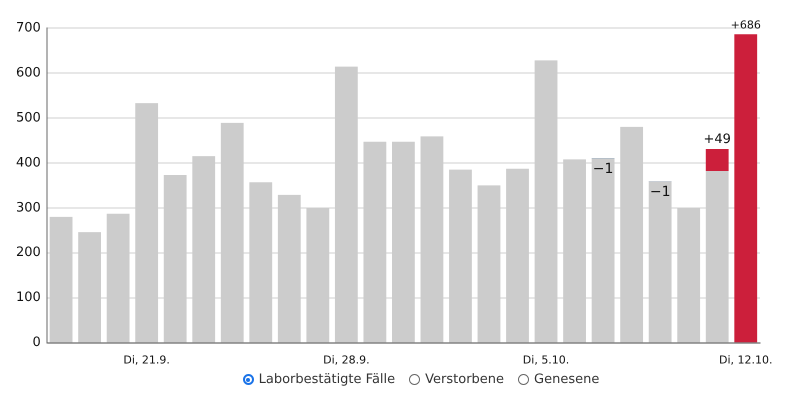 This screenshot has width=802, height=399. I want to click on y-tick-label: 300, so click(28, 208).